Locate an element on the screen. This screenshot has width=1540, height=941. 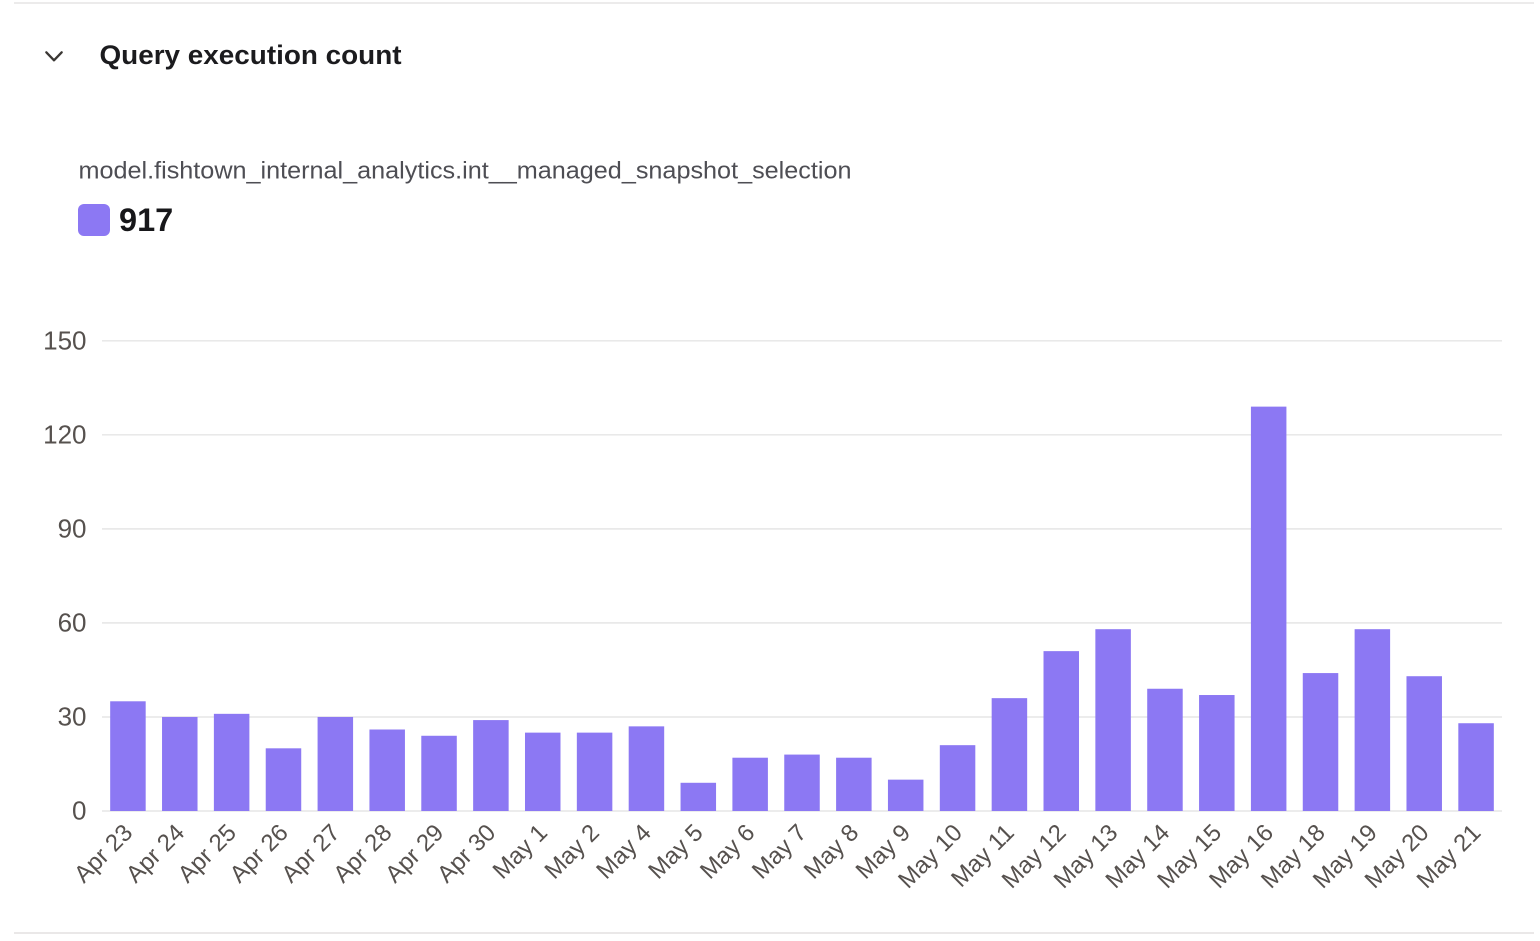
svg-text: Query execution count is located at coordinates (251, 55).